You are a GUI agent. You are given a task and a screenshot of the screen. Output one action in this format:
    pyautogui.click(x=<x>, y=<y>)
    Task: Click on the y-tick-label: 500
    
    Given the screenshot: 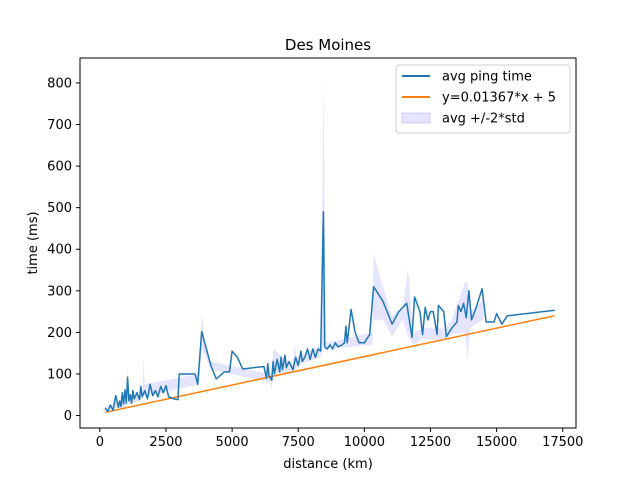 What is the action you would take?
    pyautogui.click(x=59, y=208)
    